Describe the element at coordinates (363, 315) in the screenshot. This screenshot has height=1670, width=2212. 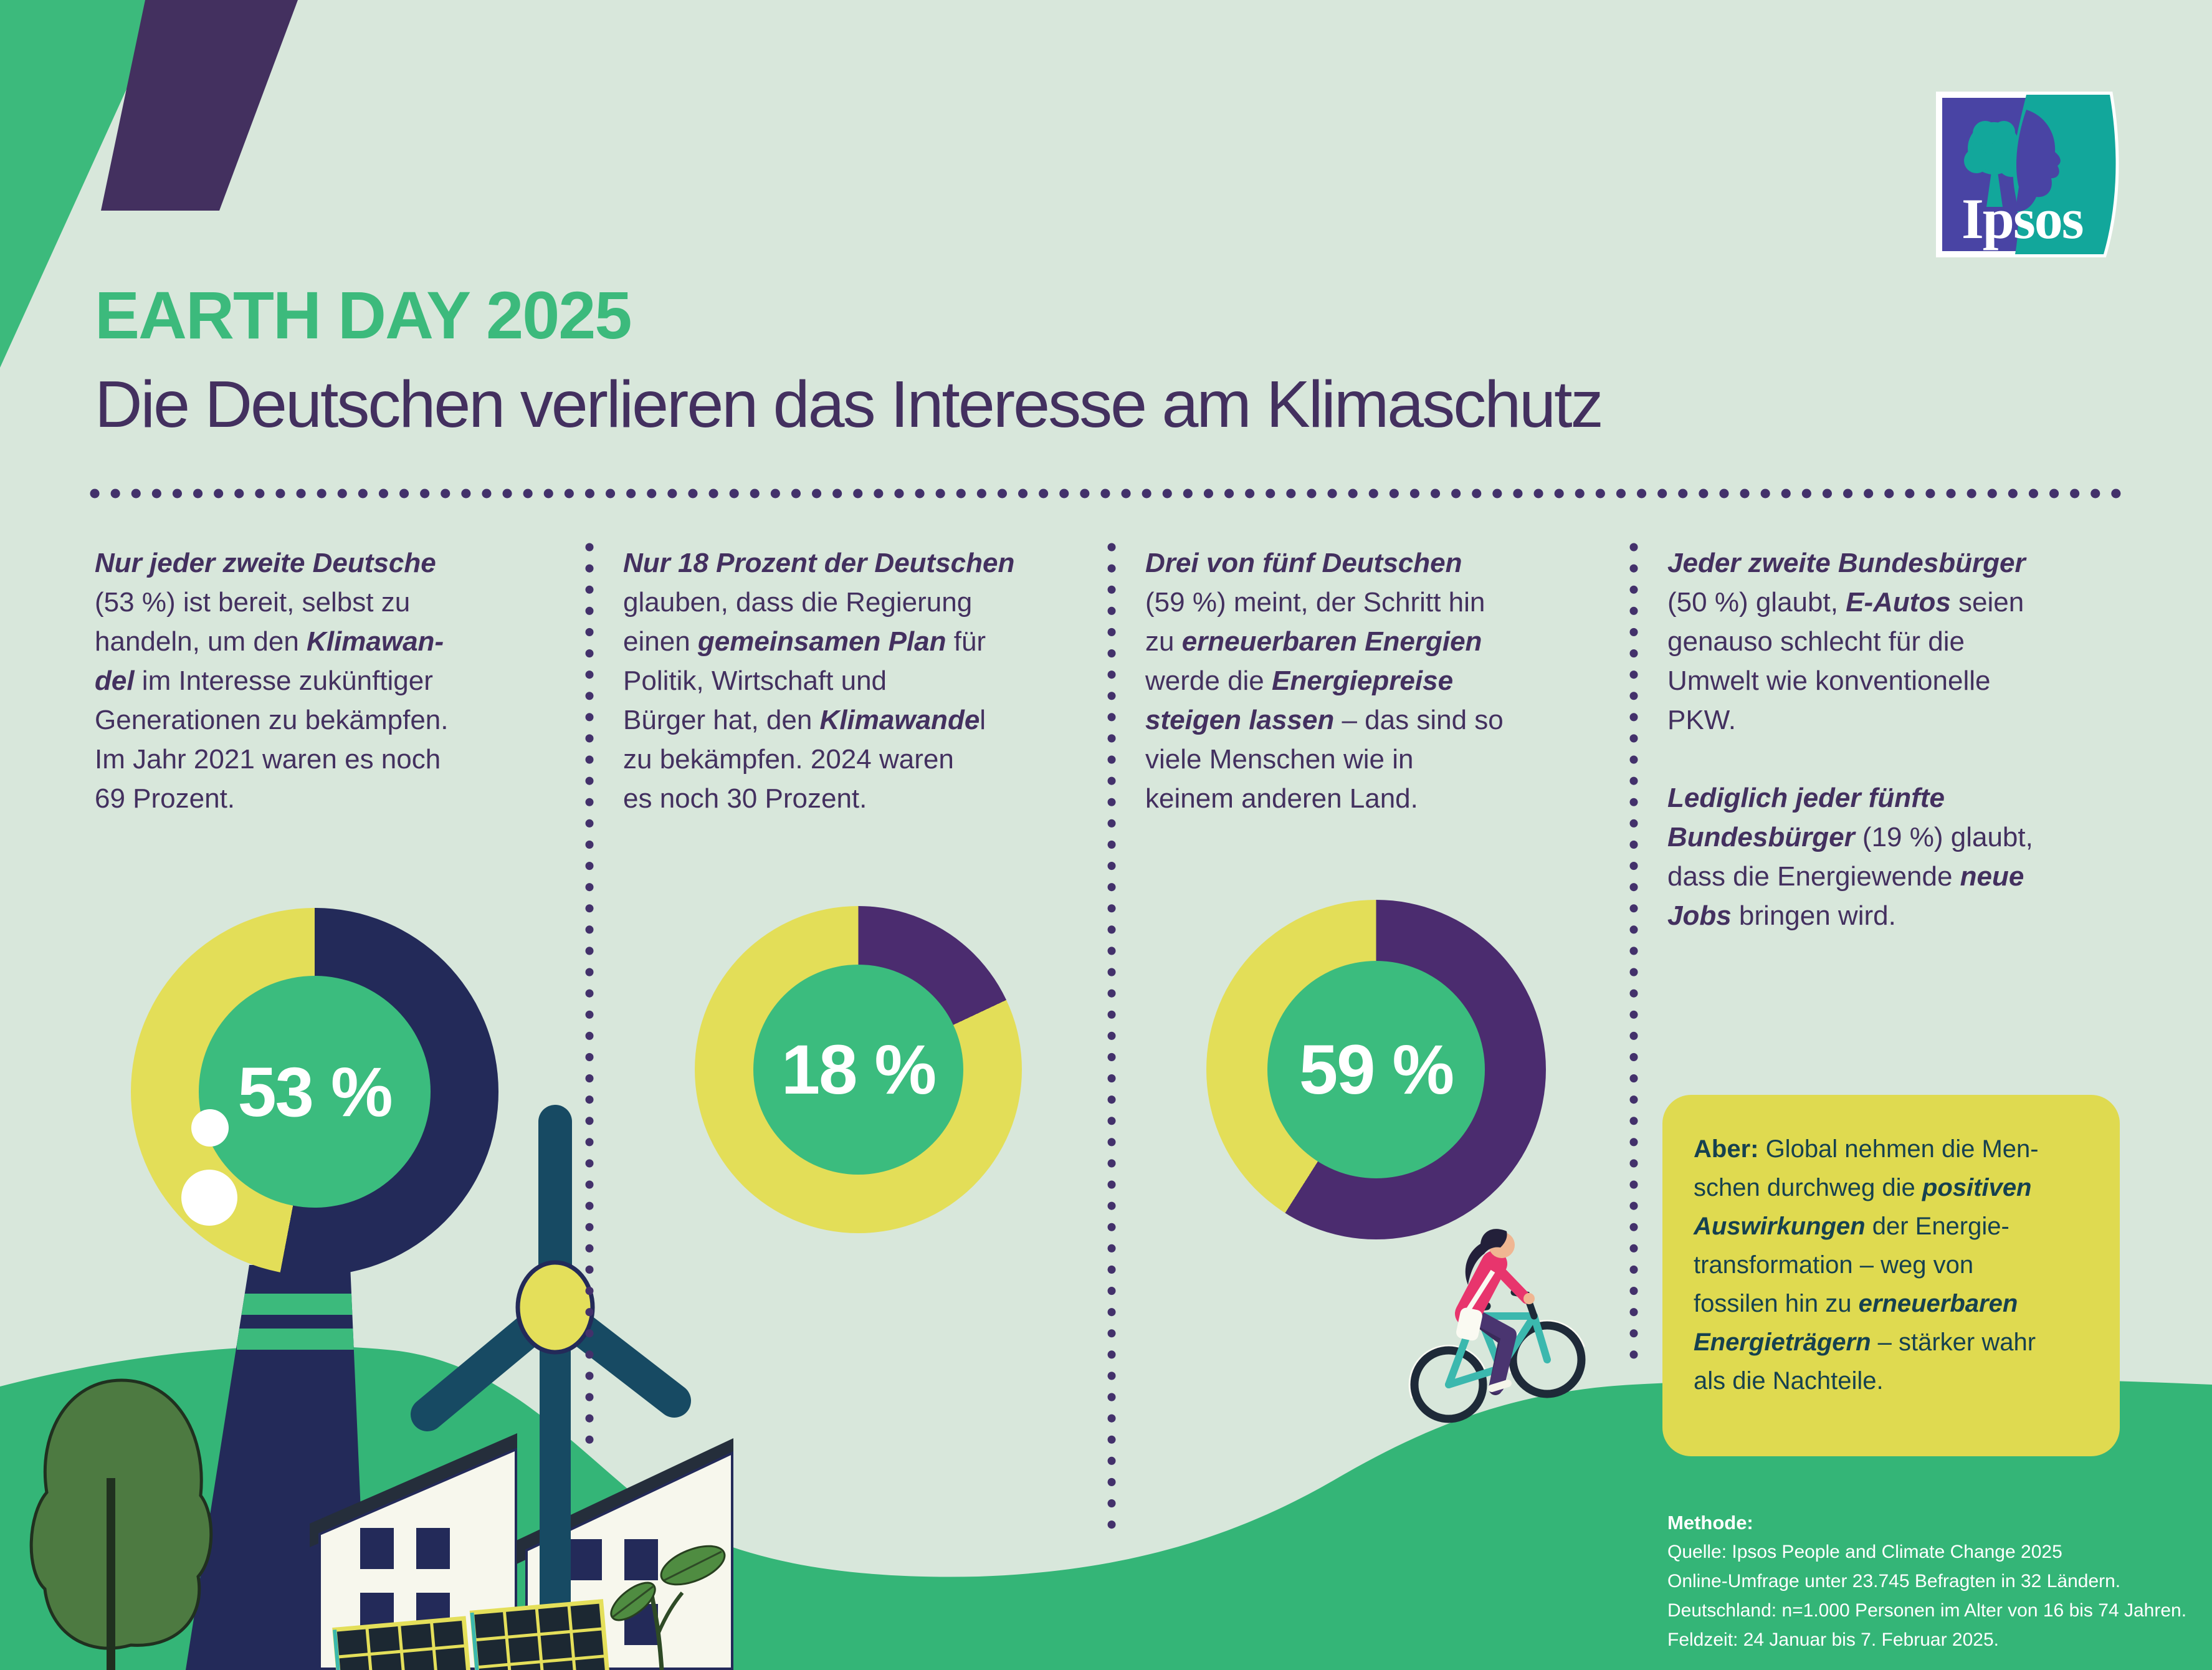
I see `page-kicker: EARTH DAY 2025` at that location.